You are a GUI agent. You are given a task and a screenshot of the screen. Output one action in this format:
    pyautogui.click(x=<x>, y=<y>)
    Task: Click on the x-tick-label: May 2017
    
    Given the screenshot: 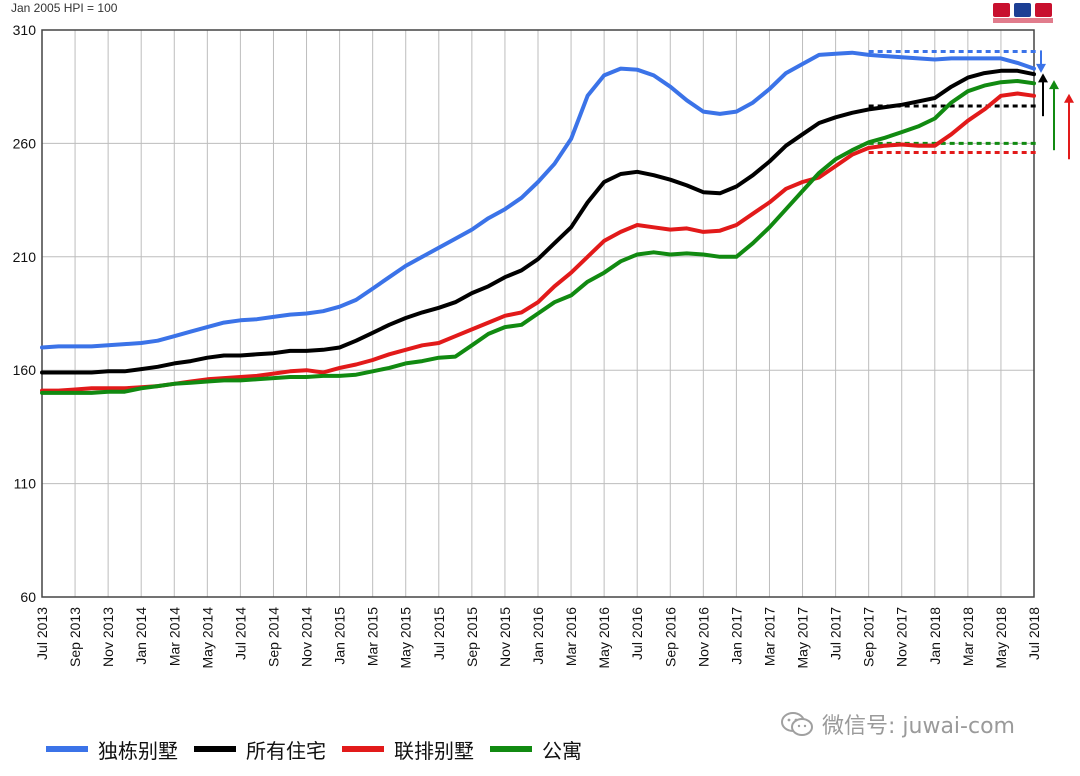 What is the action you would take?
    pyautogui.click(x=803, y=638)
    